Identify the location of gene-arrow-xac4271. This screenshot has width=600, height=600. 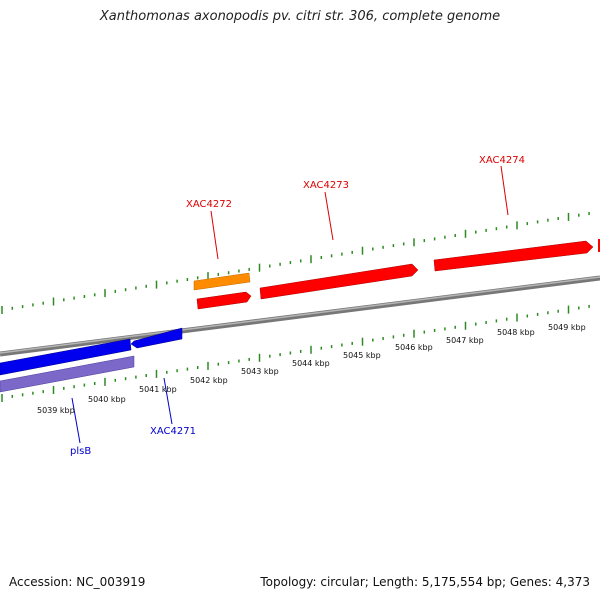
(156, 338).